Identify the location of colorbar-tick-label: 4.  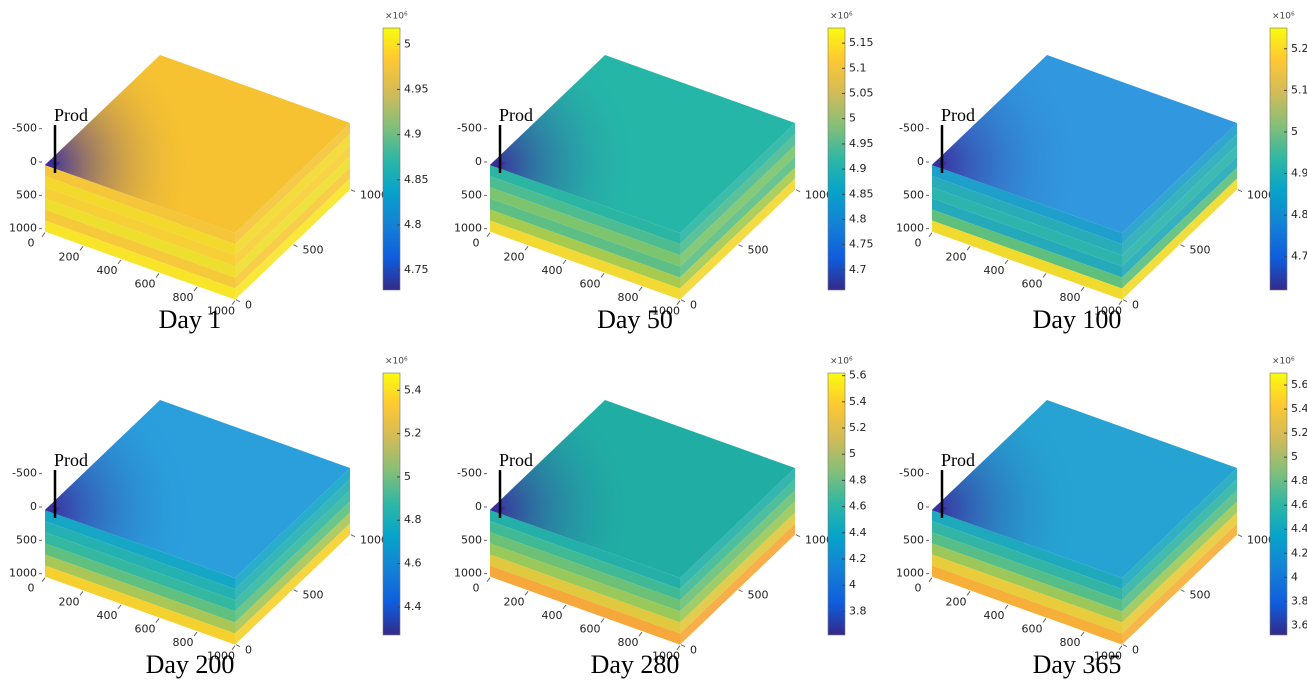
(1294, 576).